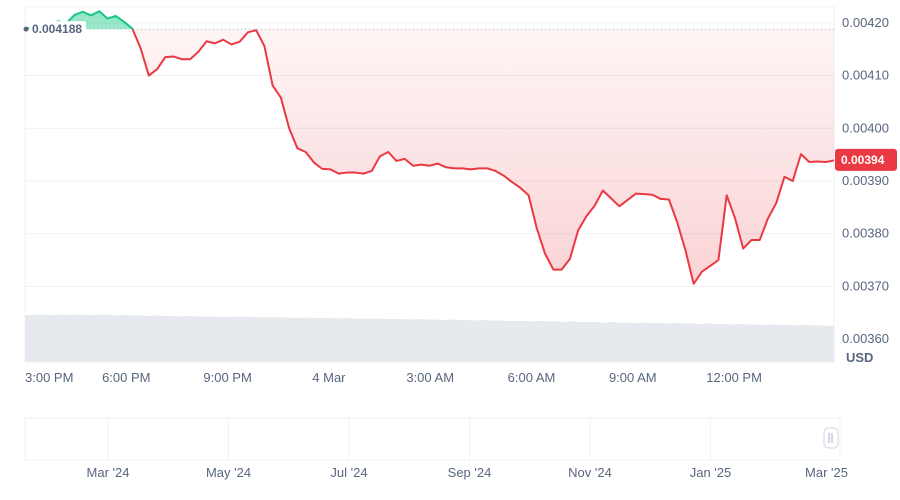 The height and width of the screenshot is (500, 900). Describe the element at coordinates (227, 377) in the screenshot. I see `x-tick-label: 9:00 PM` at that location.